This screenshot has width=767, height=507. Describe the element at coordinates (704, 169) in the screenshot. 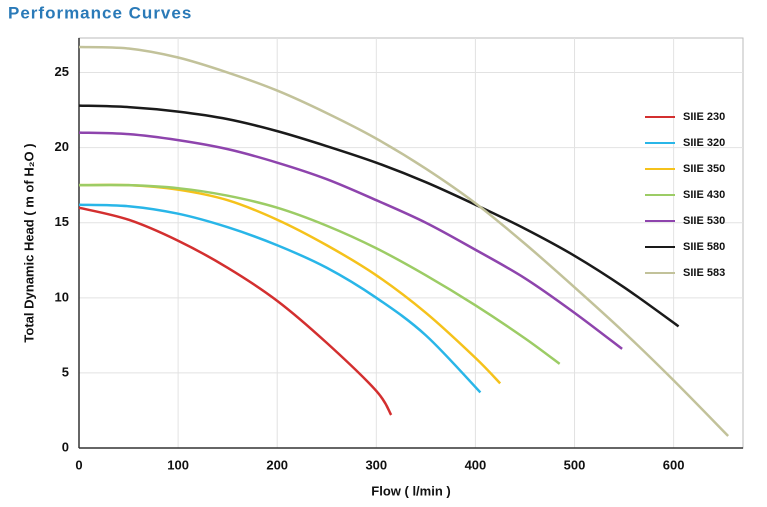

I see `legend-label: SIIE 350` at that location.